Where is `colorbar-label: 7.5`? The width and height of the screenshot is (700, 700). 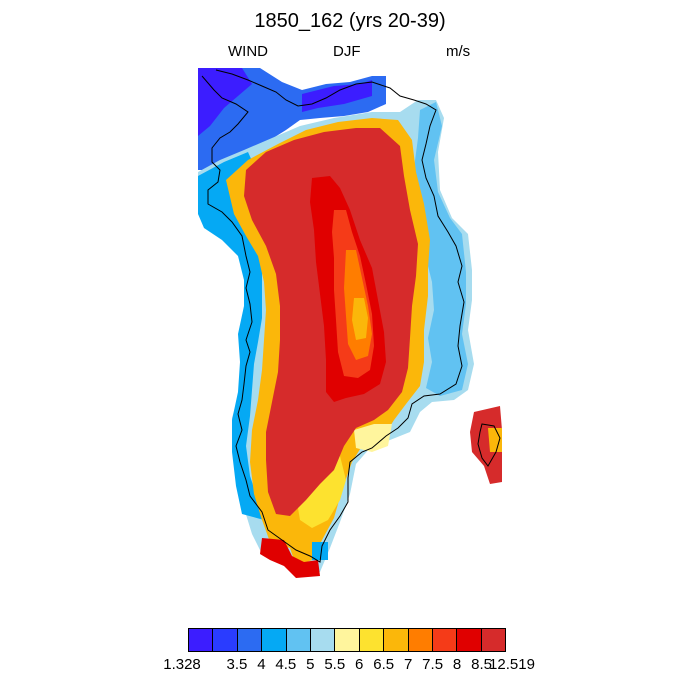
colorbar-label: 7.5 is located at coordinates (433, 664).